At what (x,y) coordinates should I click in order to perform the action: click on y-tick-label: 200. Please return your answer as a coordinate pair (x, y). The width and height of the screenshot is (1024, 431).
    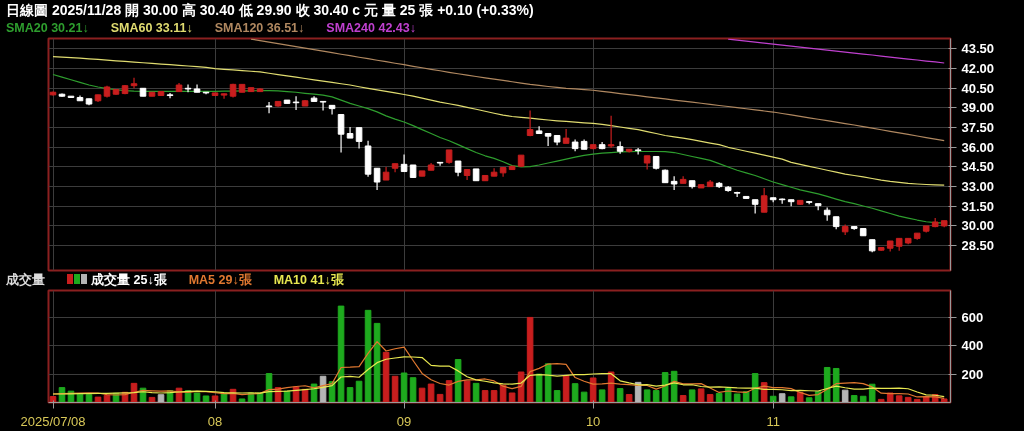
    Looking at the image, I should click on (972, 374).